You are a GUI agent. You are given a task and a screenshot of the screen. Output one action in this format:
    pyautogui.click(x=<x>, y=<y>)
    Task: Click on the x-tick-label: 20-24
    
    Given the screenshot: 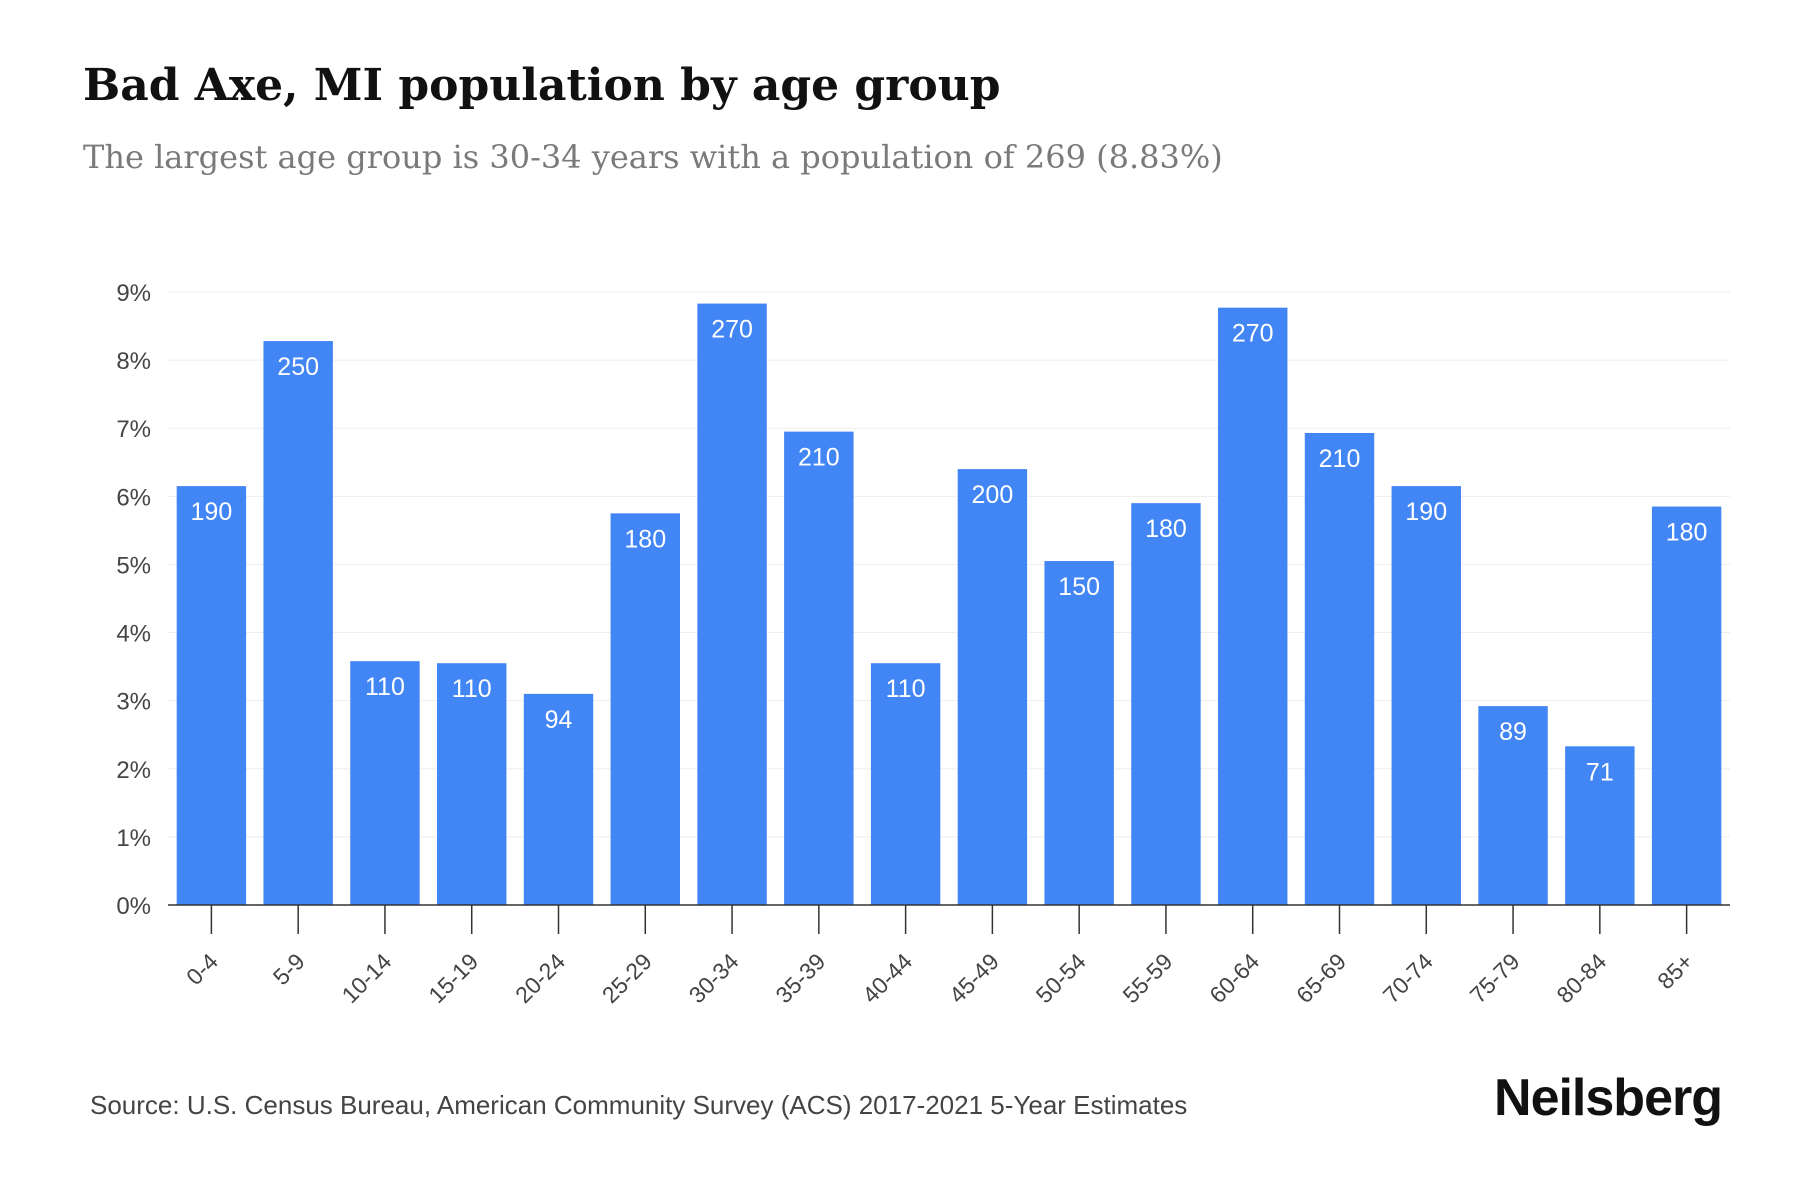 What is the action you would take?
    pyautogui.click(x=540, y=978)
    